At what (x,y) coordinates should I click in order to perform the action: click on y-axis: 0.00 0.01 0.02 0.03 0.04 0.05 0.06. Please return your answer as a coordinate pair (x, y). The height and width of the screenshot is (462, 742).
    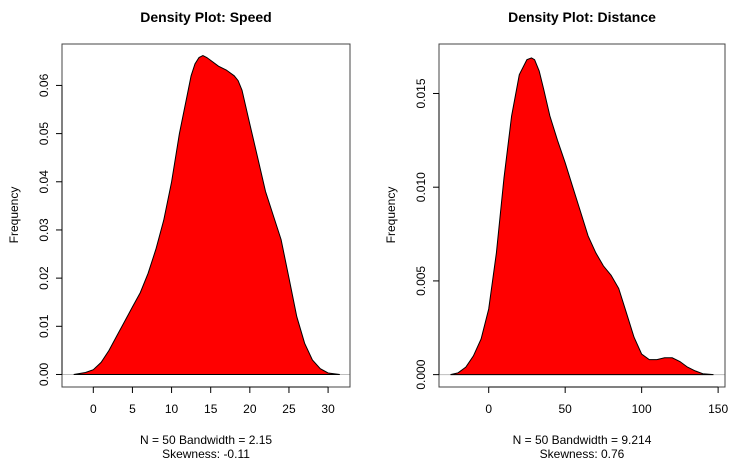
    Looking at the image, I should click on (50, 229).